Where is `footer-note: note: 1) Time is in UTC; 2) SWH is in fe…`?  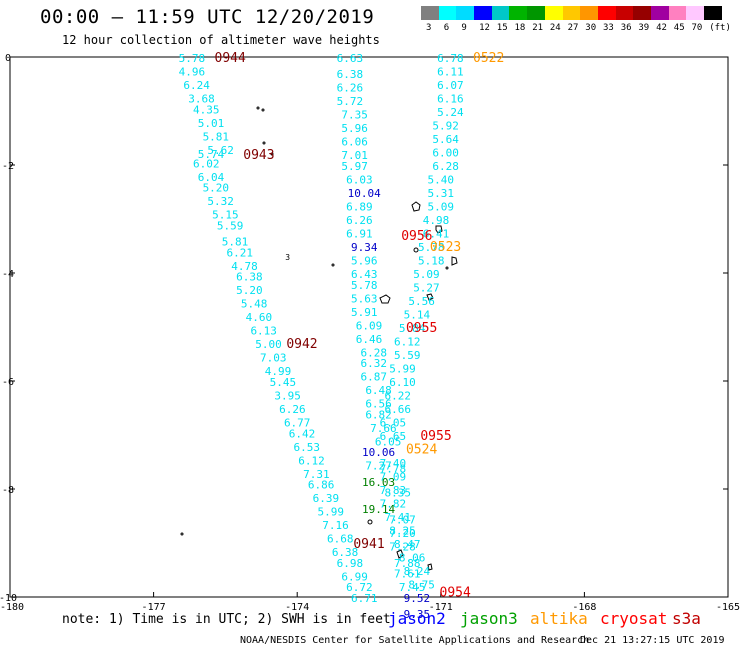
footer-note: note: 1) Time is in UTC; 2) SWH is in fe… is located at coordinates (226, 619).